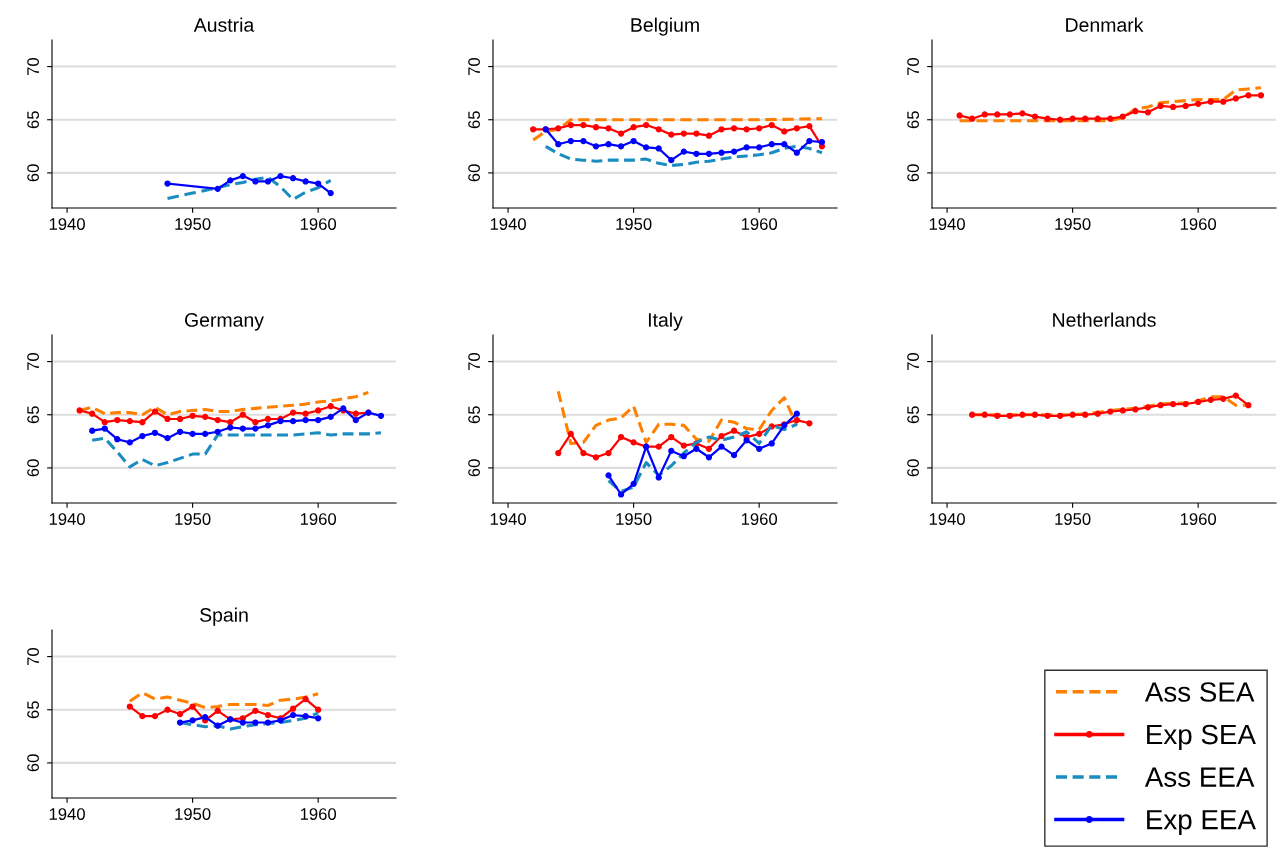  Describe the element at coordinates (1105, 24) in the screenshot. I see `chart-title: Denmark` at that location.